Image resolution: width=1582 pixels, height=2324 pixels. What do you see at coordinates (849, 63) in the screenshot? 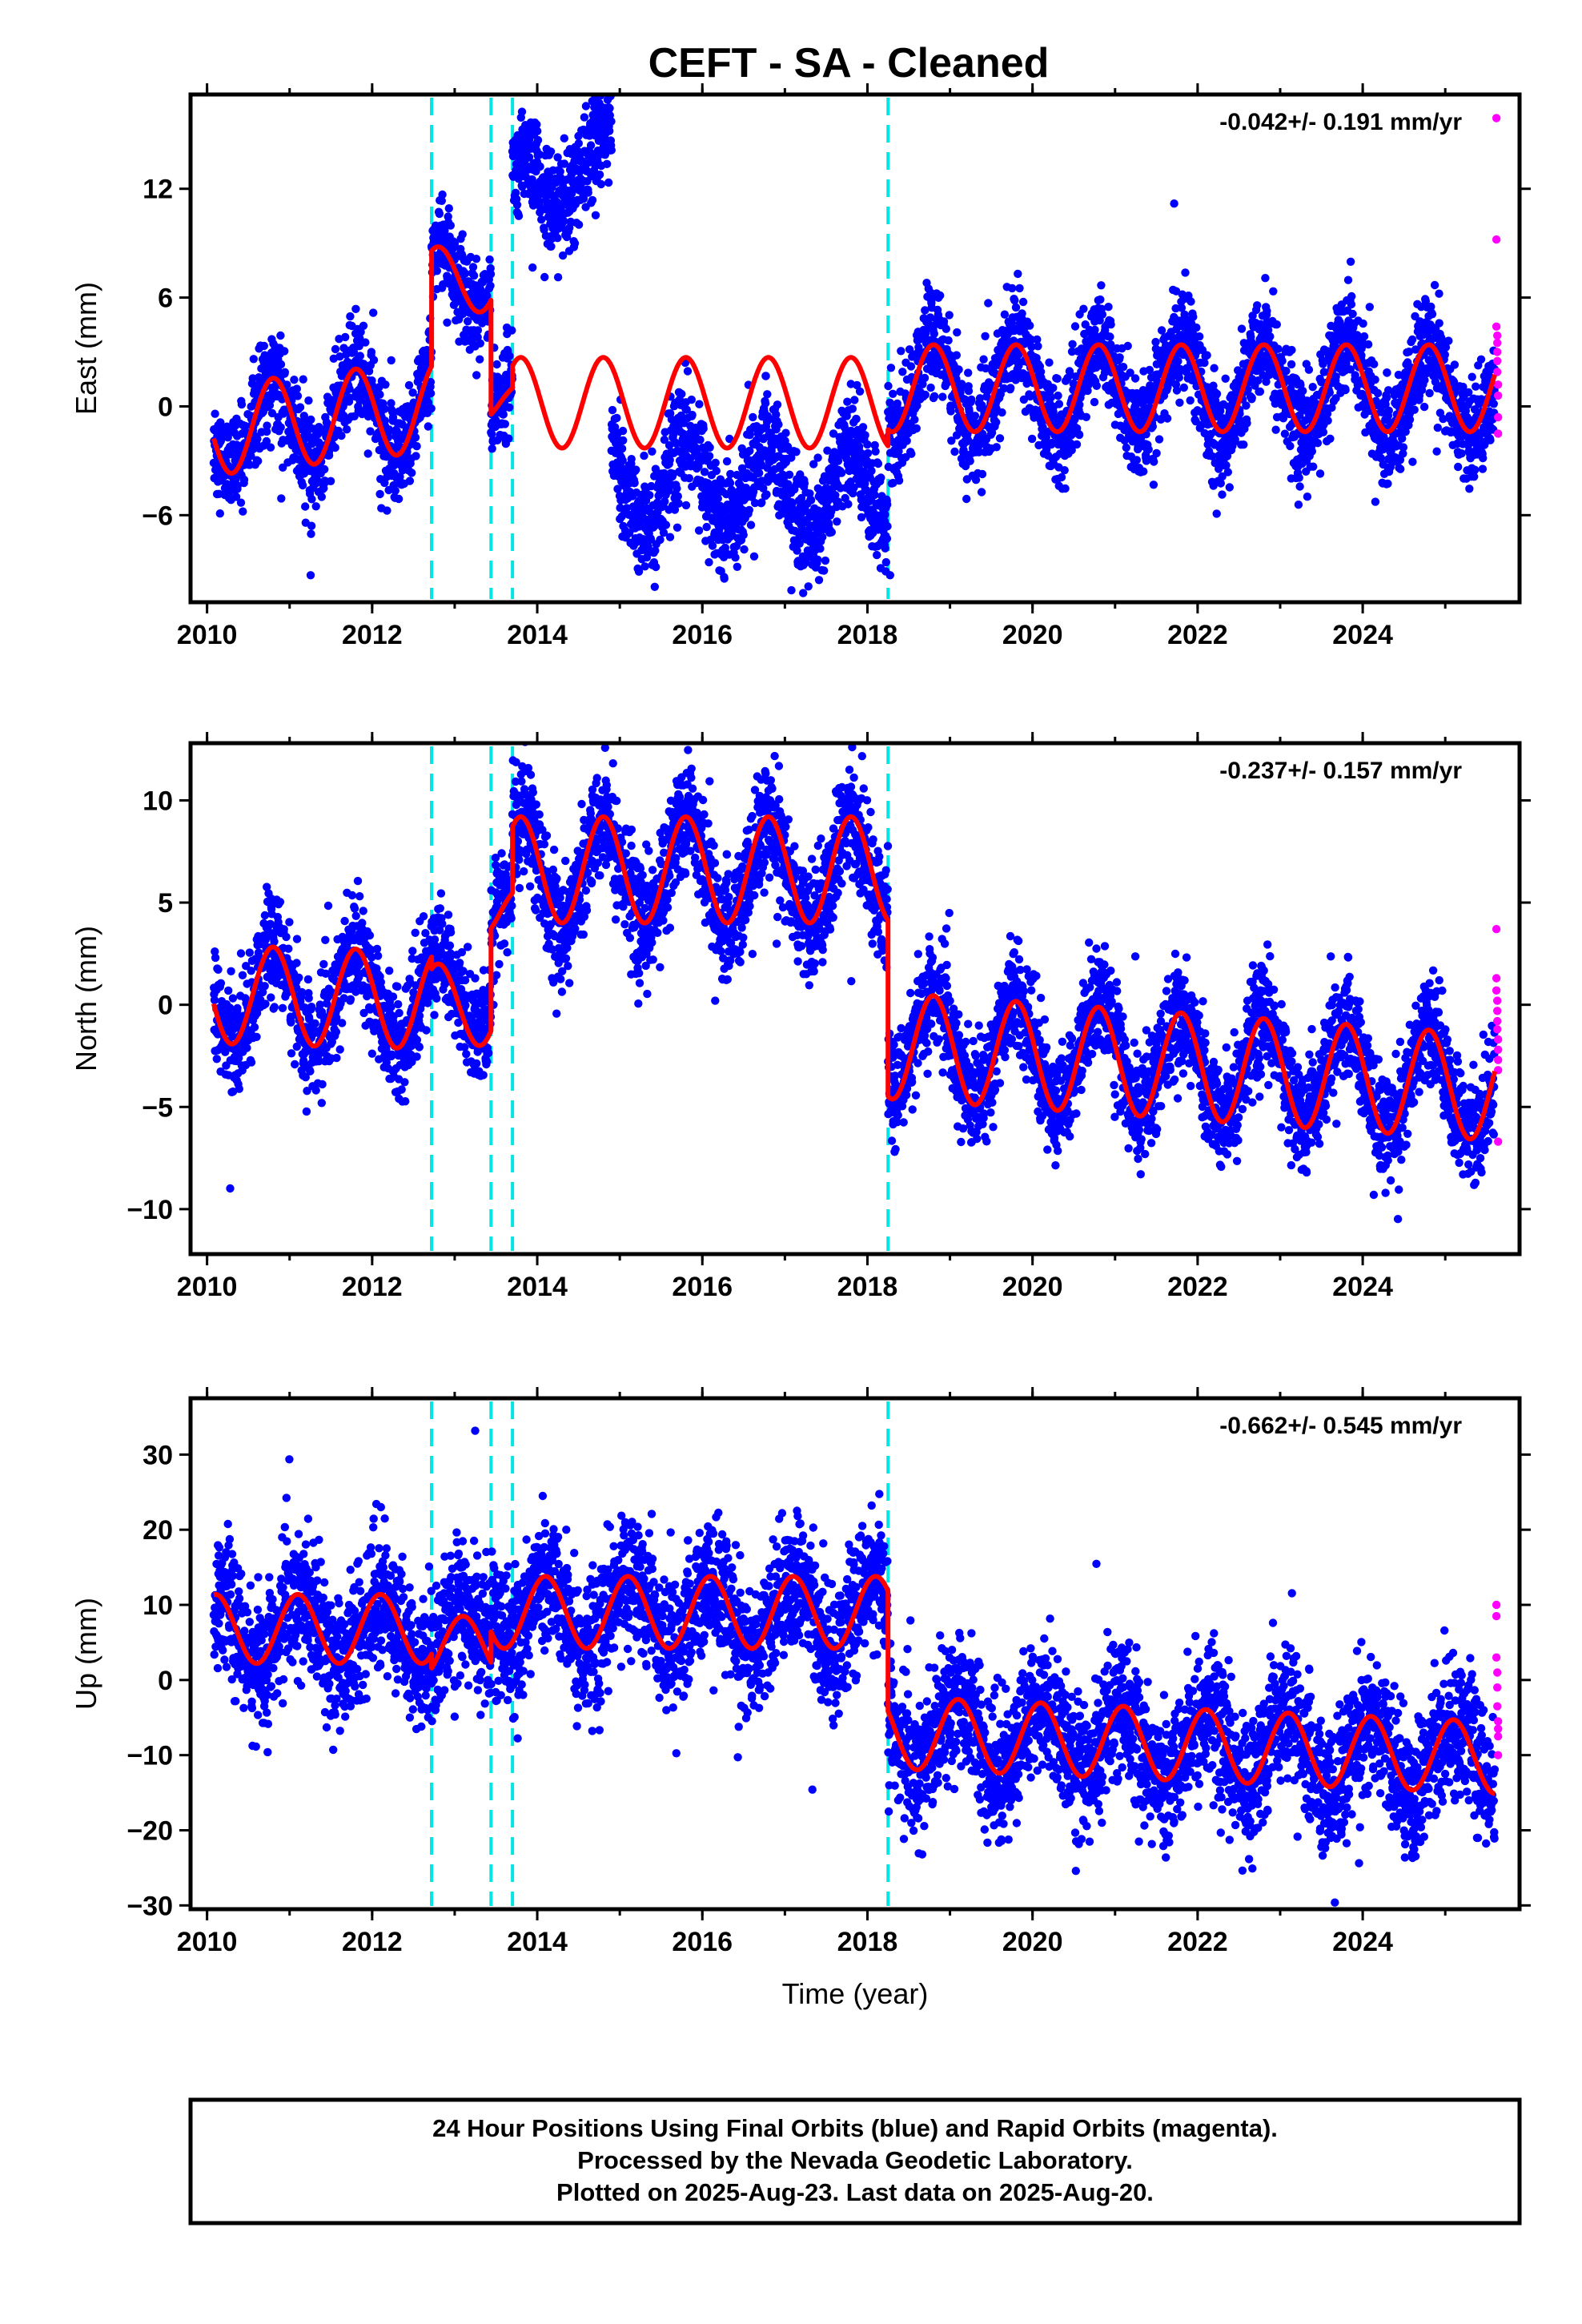
I see `chart-title: CEFT - SA - Cleaned` at bounding box center [849, 63].